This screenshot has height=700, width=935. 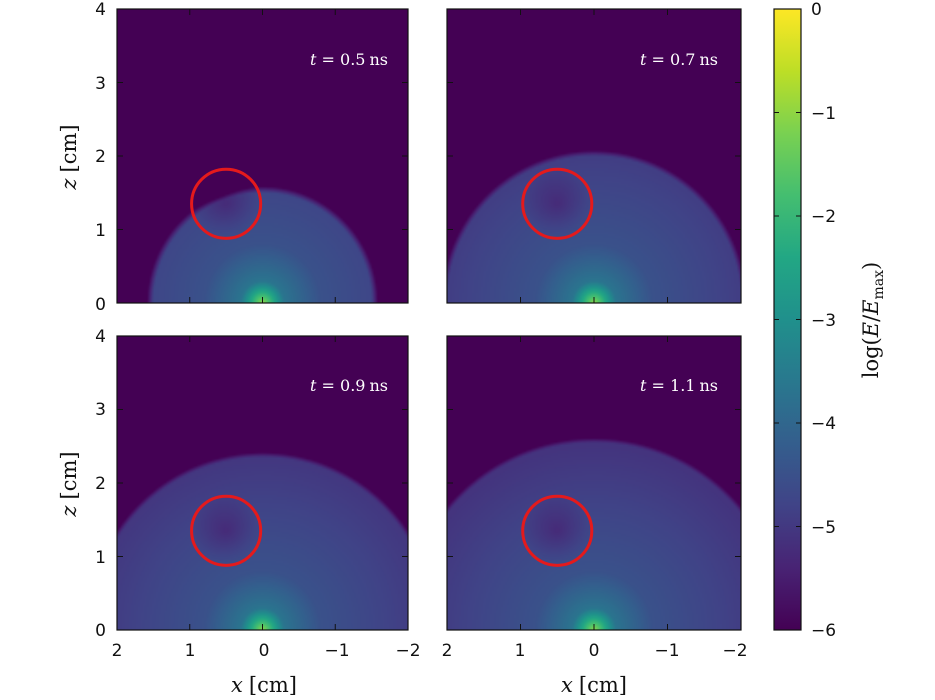 I want to click on x-tick-labels-left: 2 1 0 −1 −2, so click(x=266, y=651).